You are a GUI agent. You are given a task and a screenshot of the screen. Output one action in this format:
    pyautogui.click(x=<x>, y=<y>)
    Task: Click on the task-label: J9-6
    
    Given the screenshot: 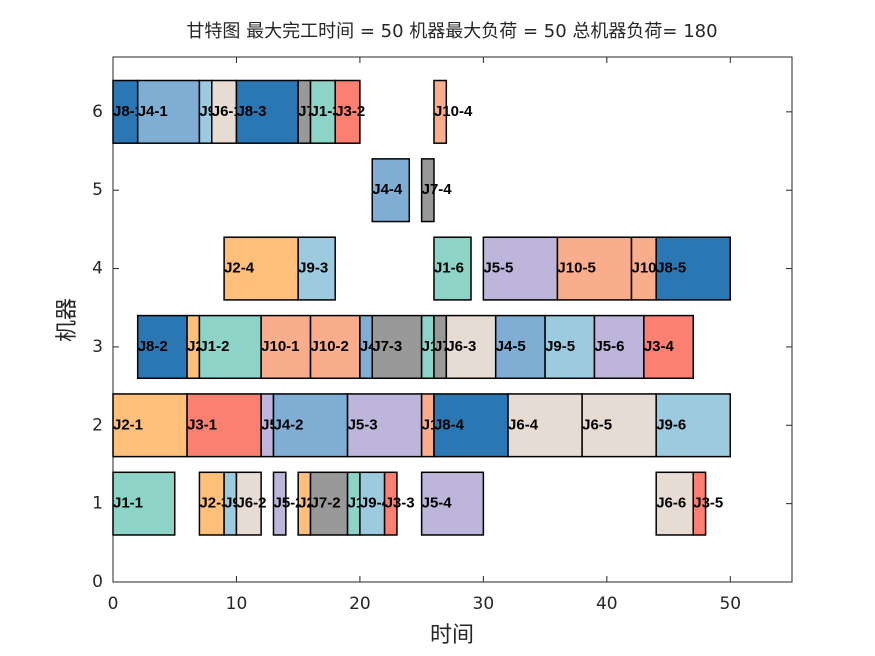 What is the action you would take?
    pyautogui.click(x=671, y=424)
    